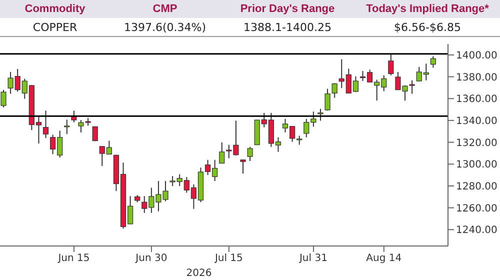 This screenshot has width=500, height=280. Describe the element at coordinates (384, 258) in the screenshot. I see `x-tick-label: Aug 14` at that location.